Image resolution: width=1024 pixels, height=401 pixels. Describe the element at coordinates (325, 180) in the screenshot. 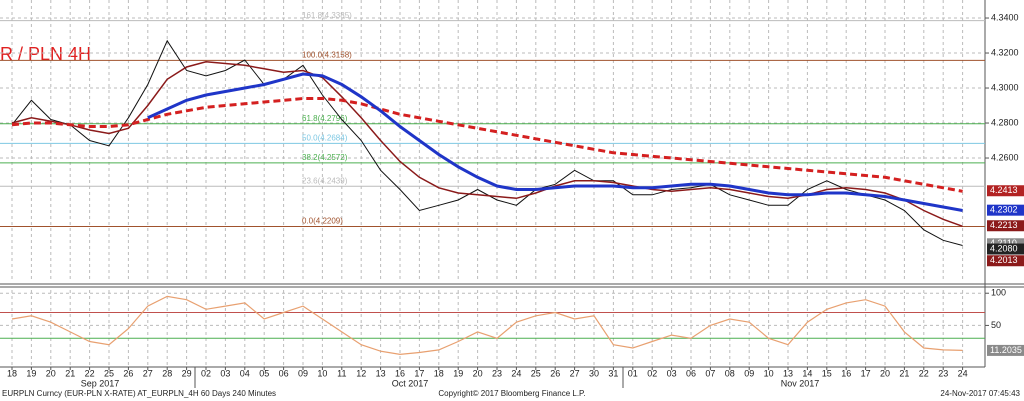

I see `fib-label: 23.6(4.2439)` at that location.